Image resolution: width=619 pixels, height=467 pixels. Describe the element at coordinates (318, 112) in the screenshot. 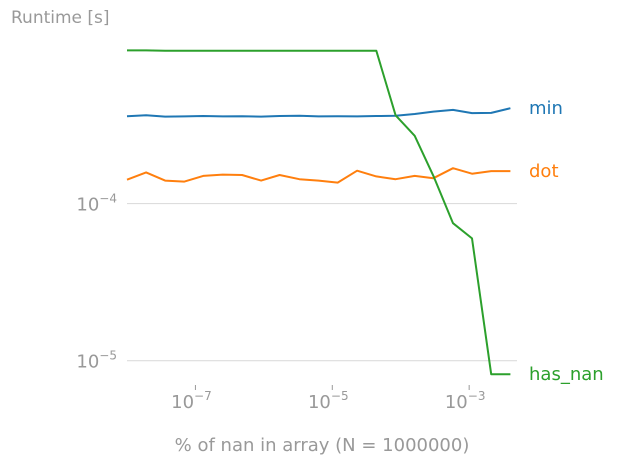

I see `series-line-min` at that location.